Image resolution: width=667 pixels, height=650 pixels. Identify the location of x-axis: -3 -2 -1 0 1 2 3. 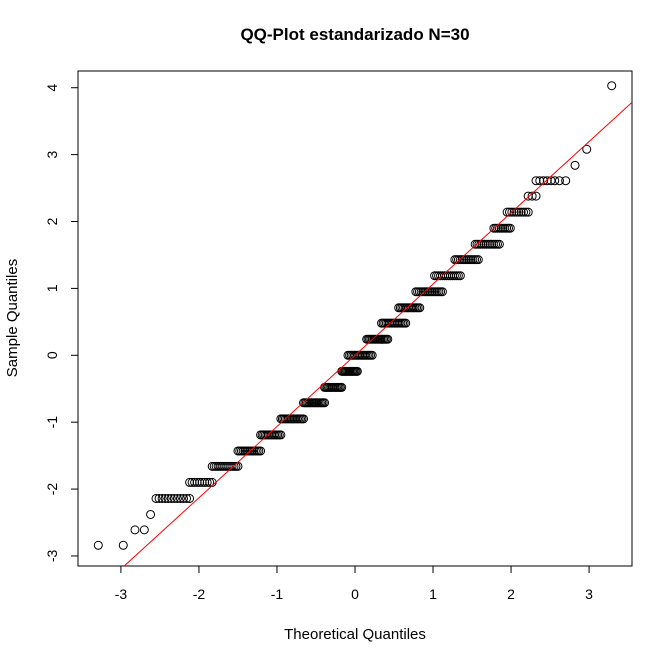
(354, 583).